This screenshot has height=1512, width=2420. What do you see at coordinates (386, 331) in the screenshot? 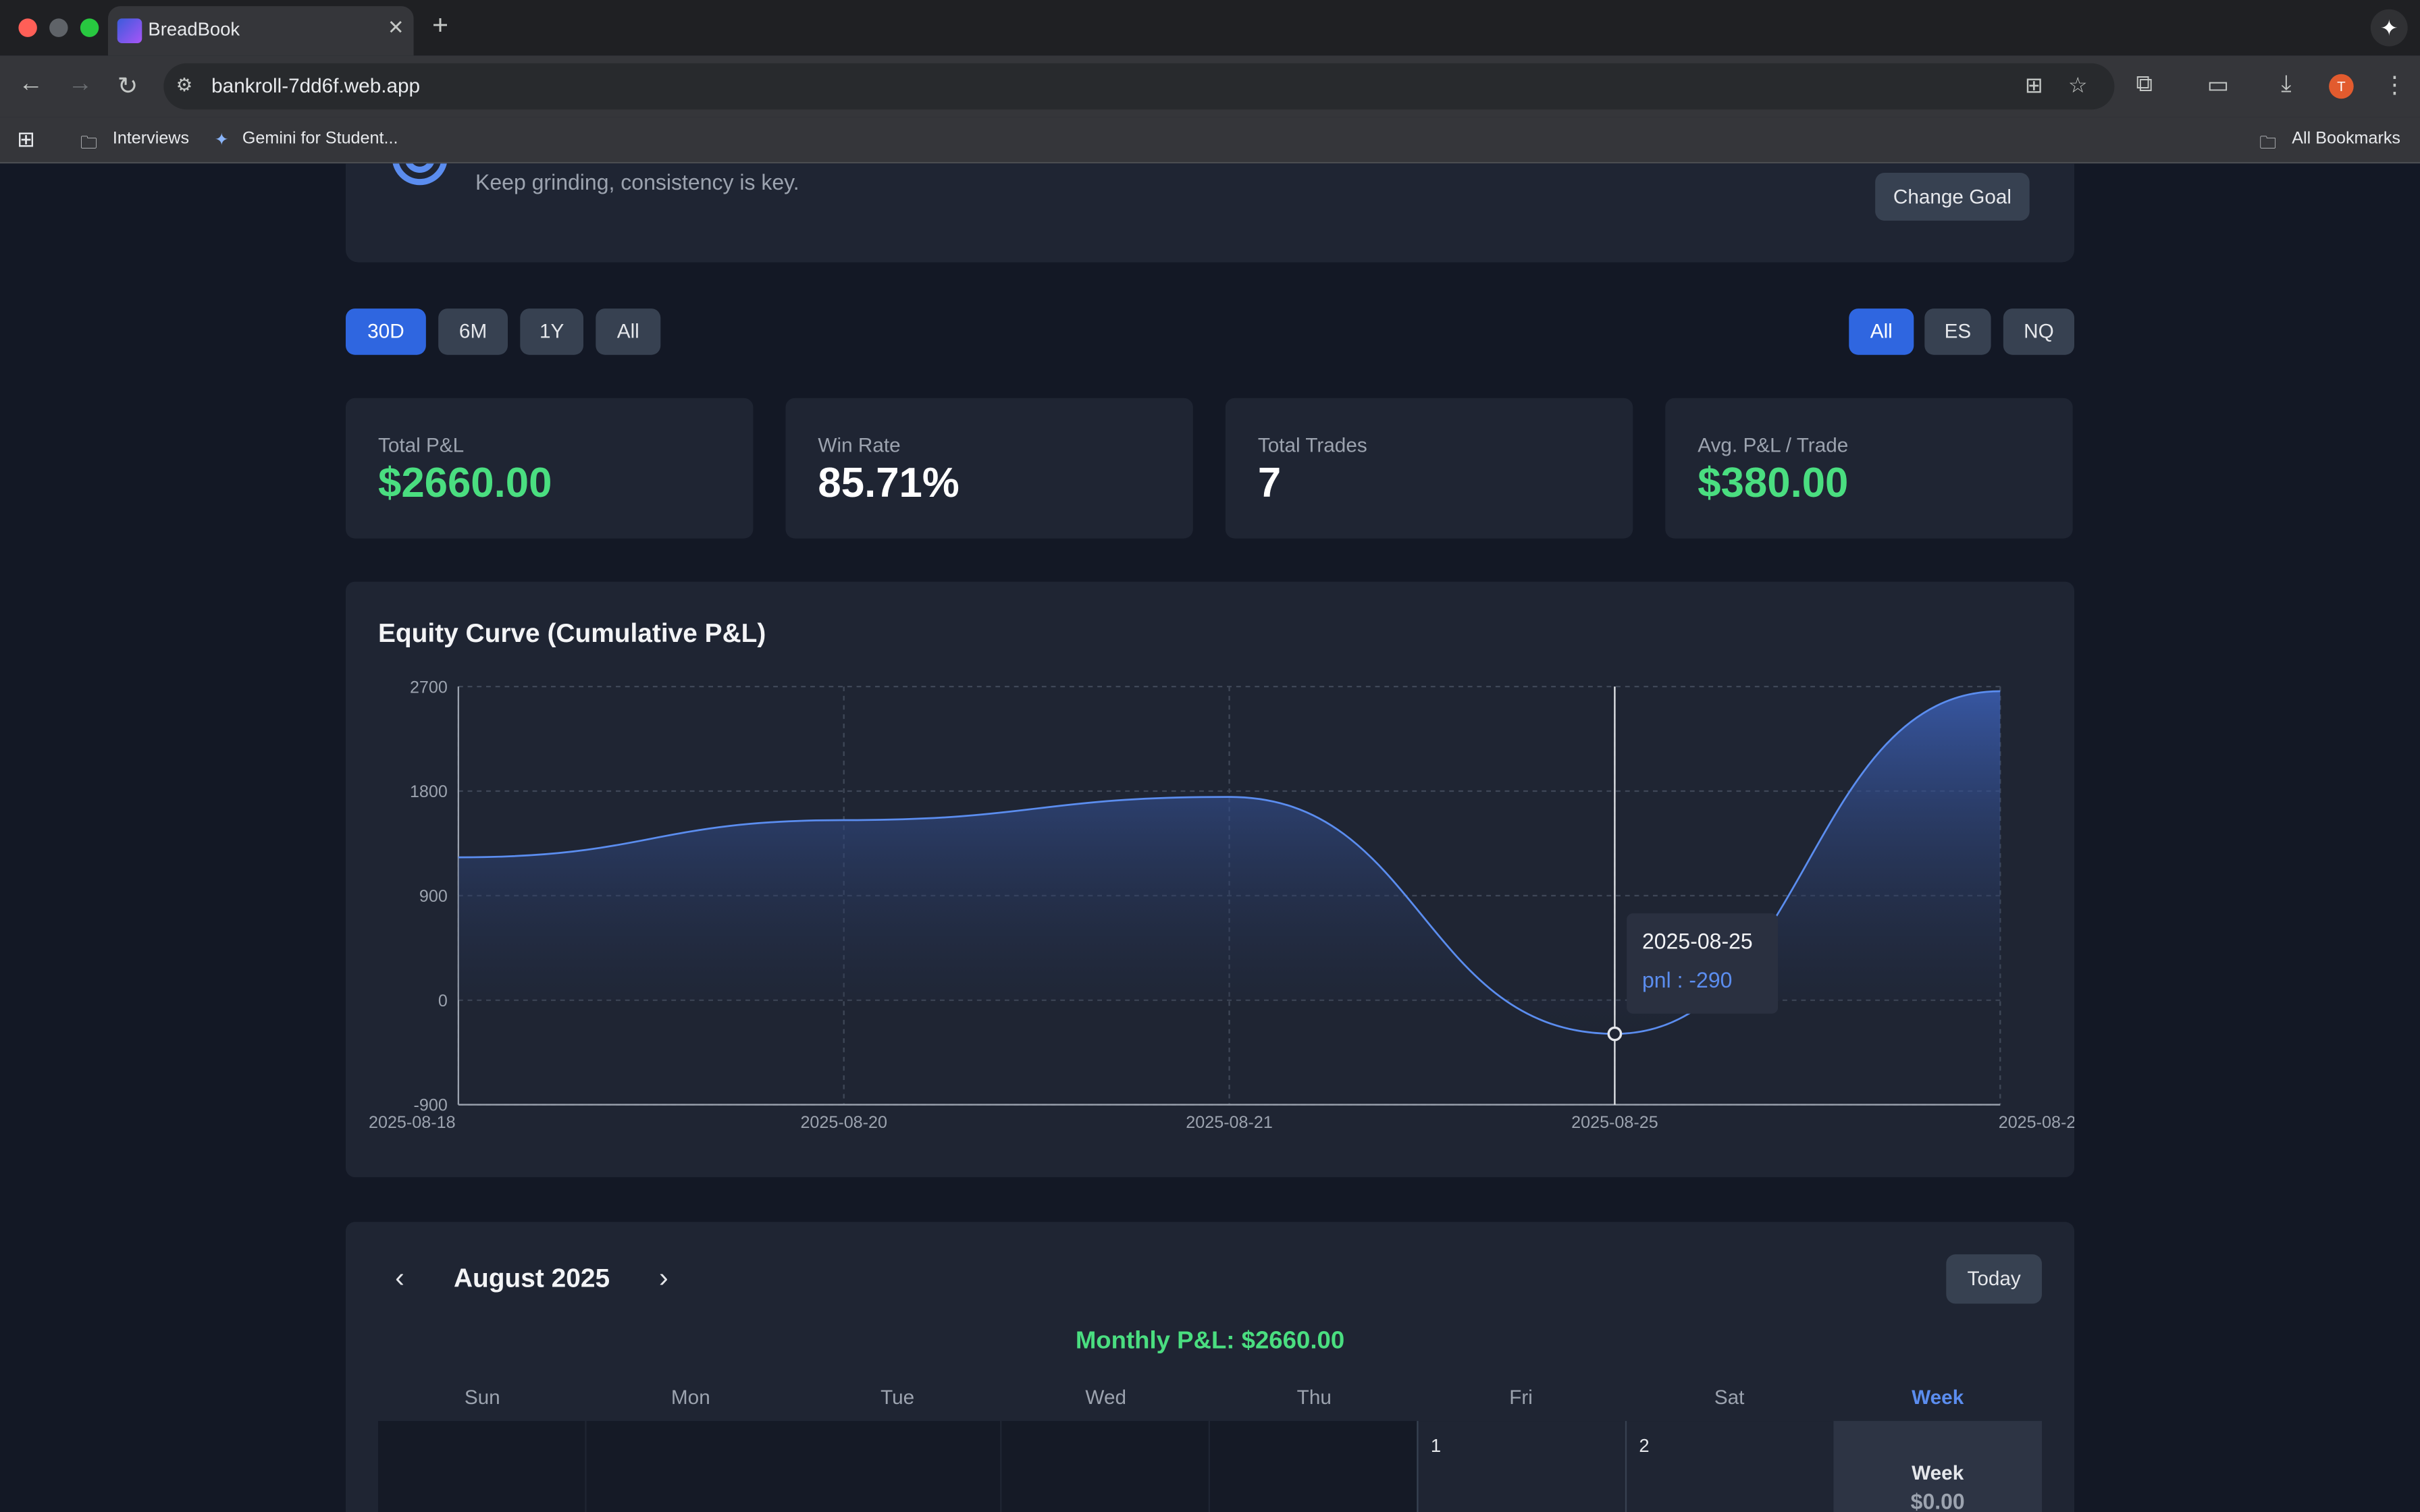
I see `range-30d-button: 30D` at bounding box center [386, 331].